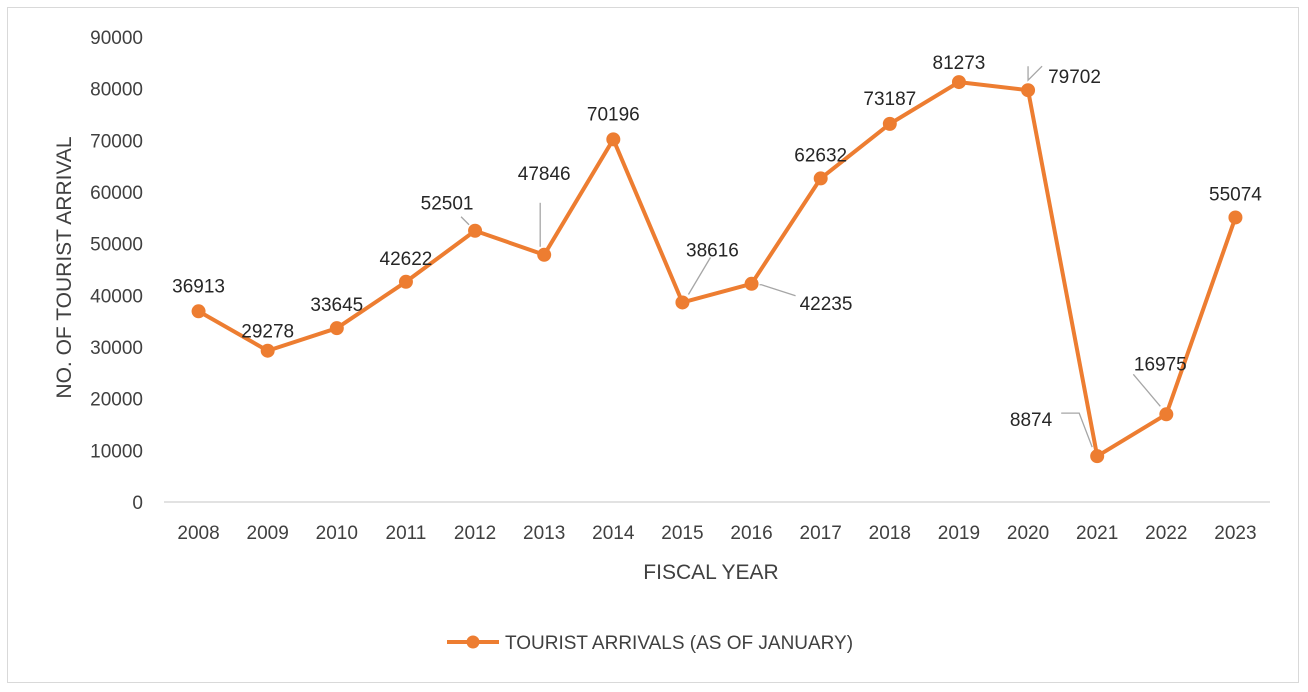 Image resolution: width=1308 pixels, height=692 pixels. Describe the element at coordinates (1160, 364) in the screenshot. I see `data-label: 16975` at that location.